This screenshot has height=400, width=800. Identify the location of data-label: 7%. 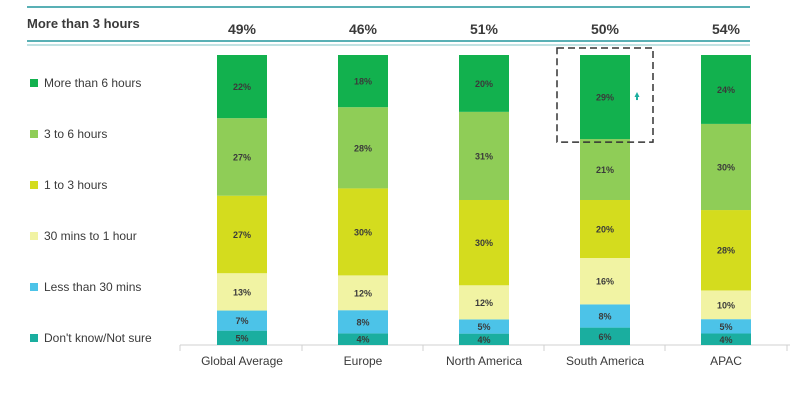
(241, 321).